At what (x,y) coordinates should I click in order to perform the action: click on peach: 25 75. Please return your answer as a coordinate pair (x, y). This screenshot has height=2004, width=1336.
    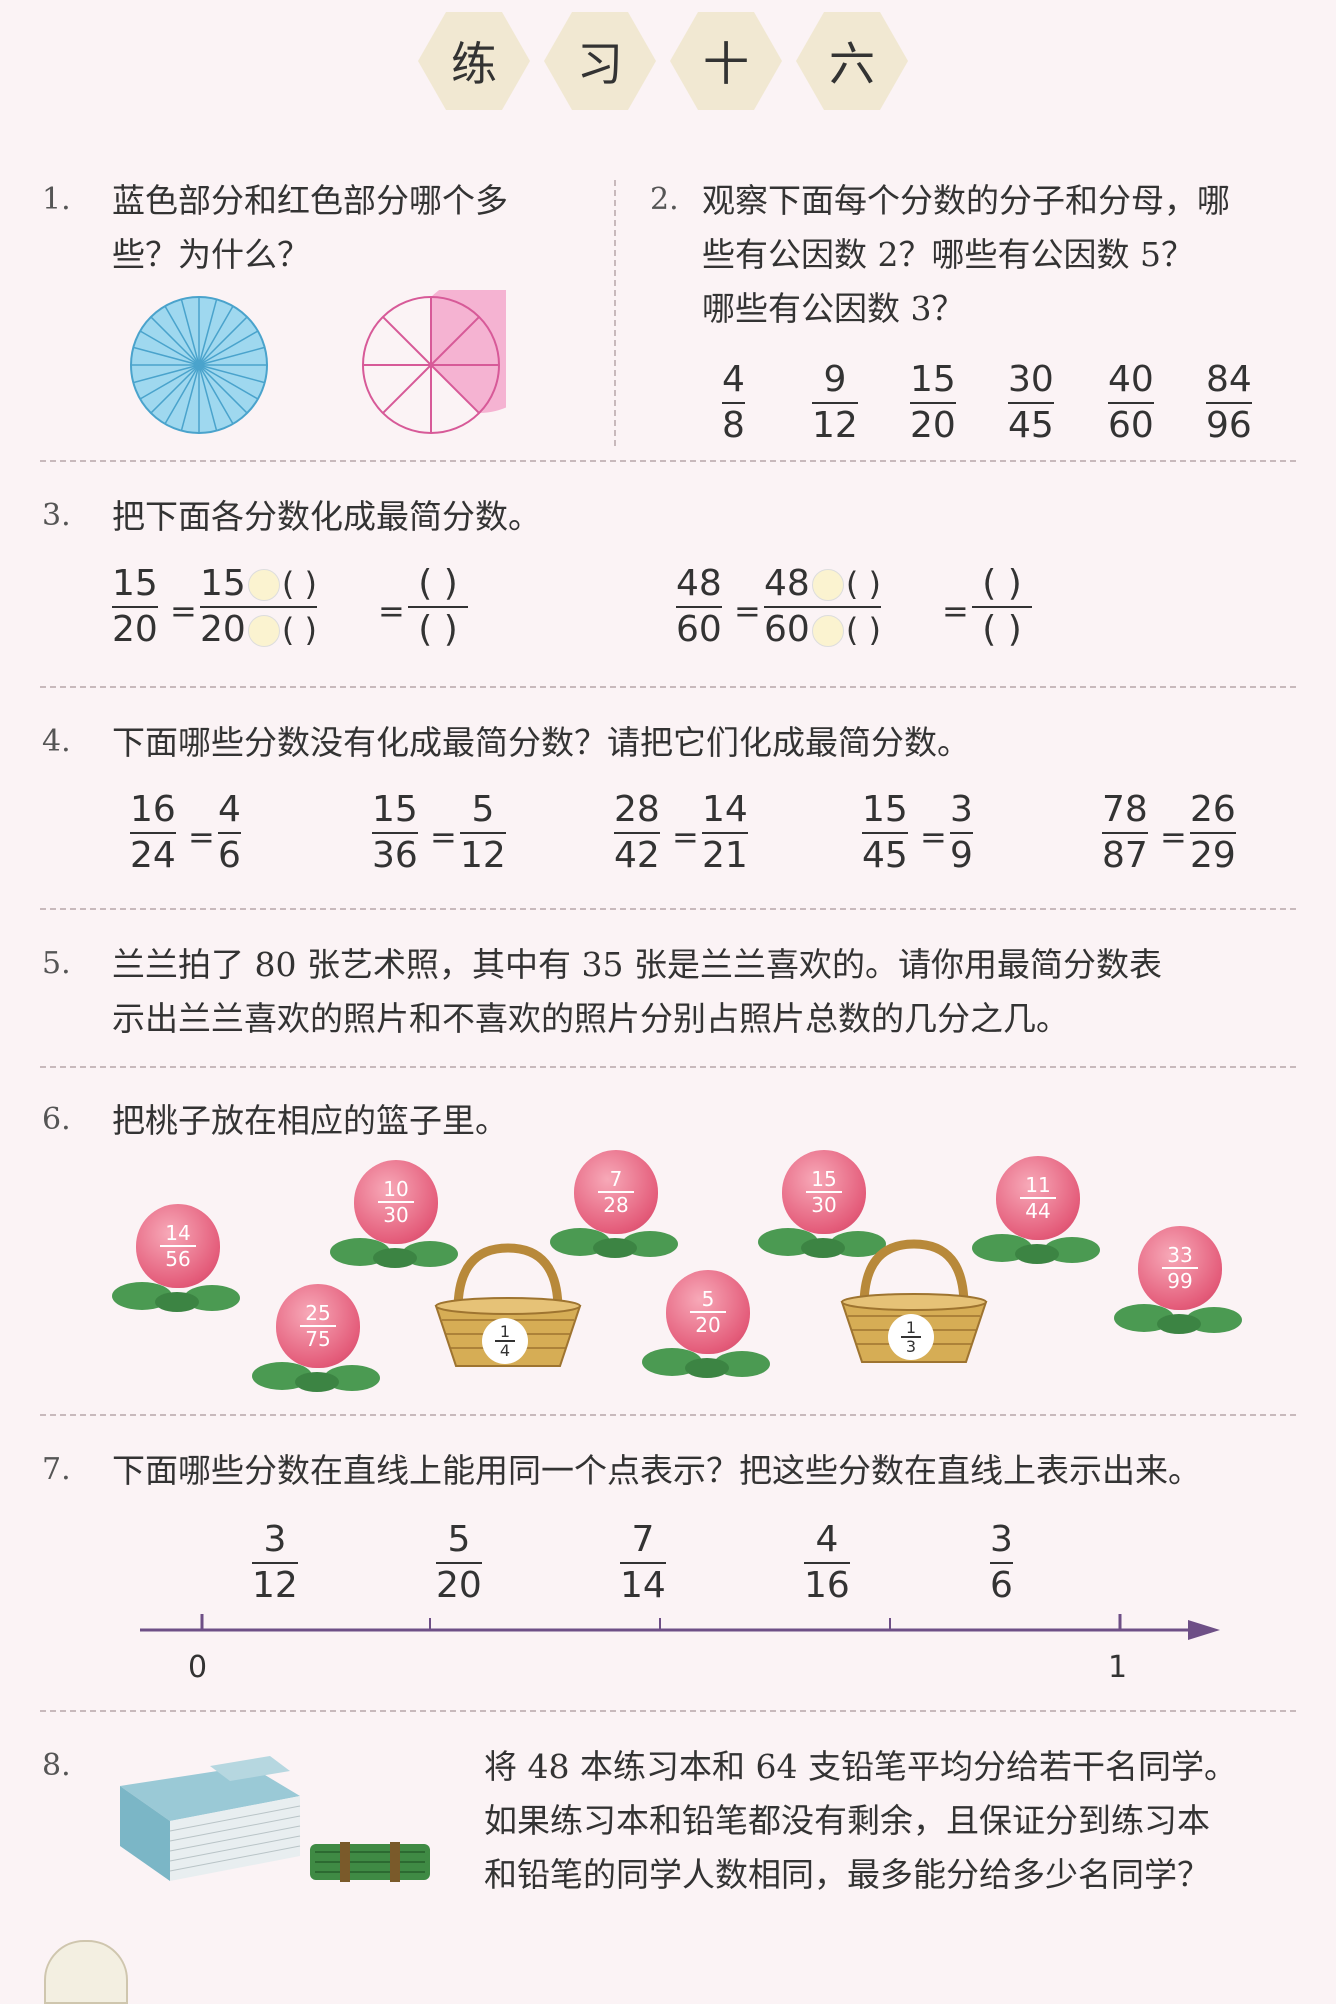
    Looking at the image, I should click on (316, 1339).